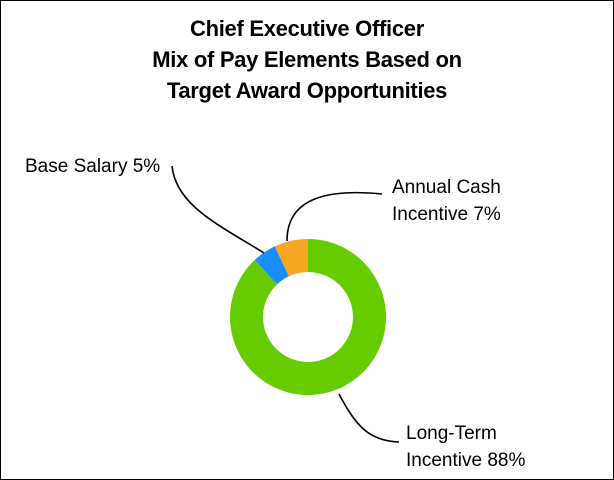  Describe the element at coordinates (369, 418) in the screenshot. I see `leader-line-long-term-incentive` at that location.